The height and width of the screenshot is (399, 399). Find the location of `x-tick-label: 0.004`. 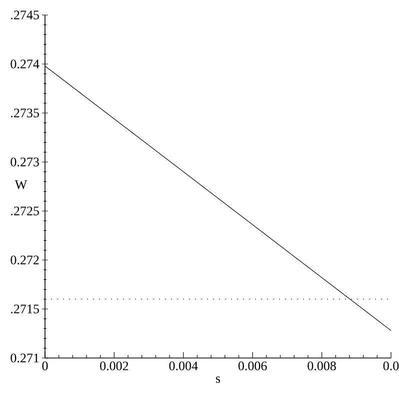

x-tick-label: 0.004 is located at coordinates (183, 366).